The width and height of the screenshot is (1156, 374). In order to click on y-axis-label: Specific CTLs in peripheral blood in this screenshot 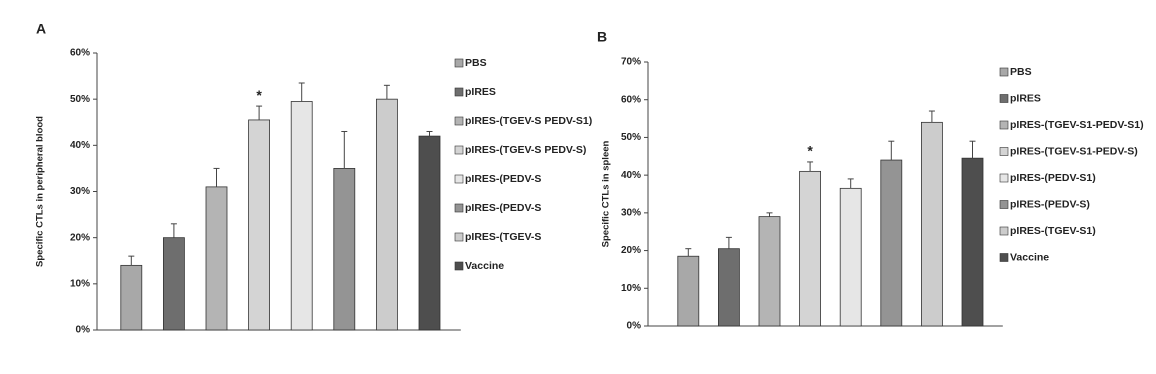, I will do `click(40, 191)`.